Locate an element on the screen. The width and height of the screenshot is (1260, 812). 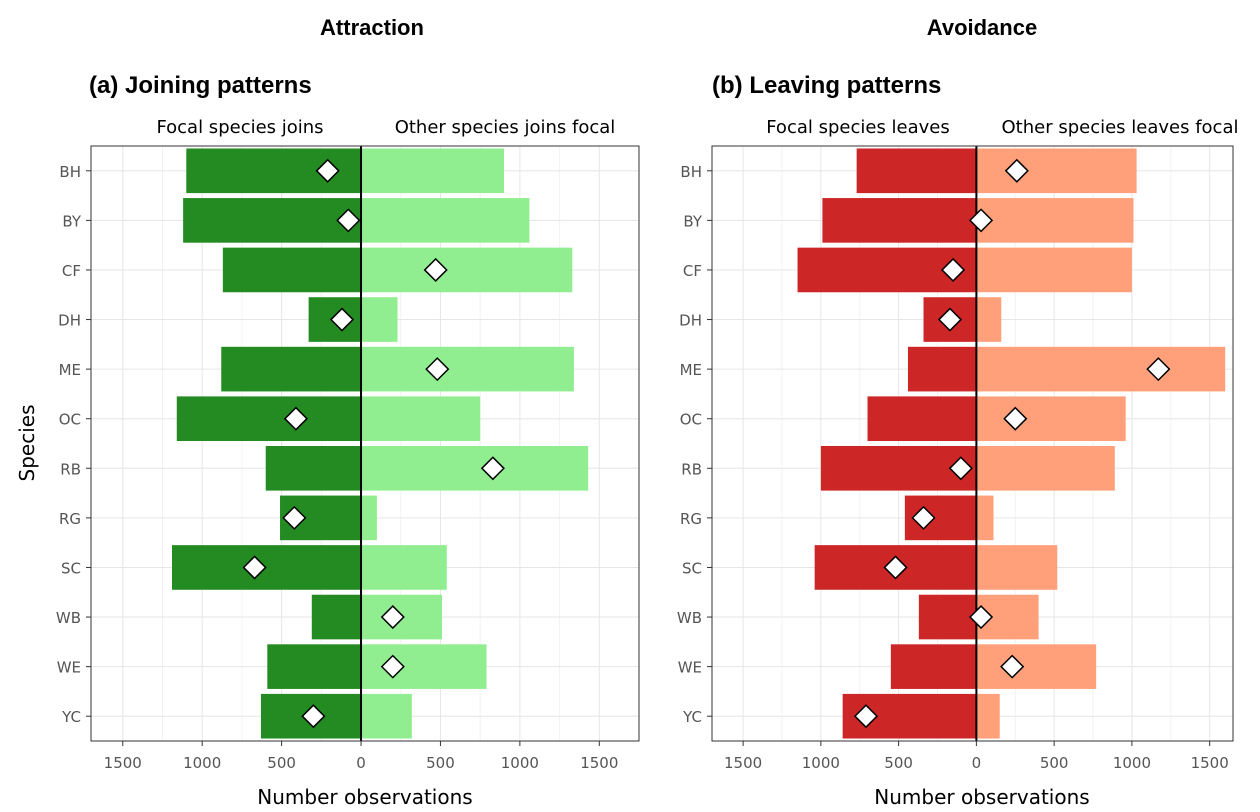
y-tick-label: BH is located at coordinates (70, 172).